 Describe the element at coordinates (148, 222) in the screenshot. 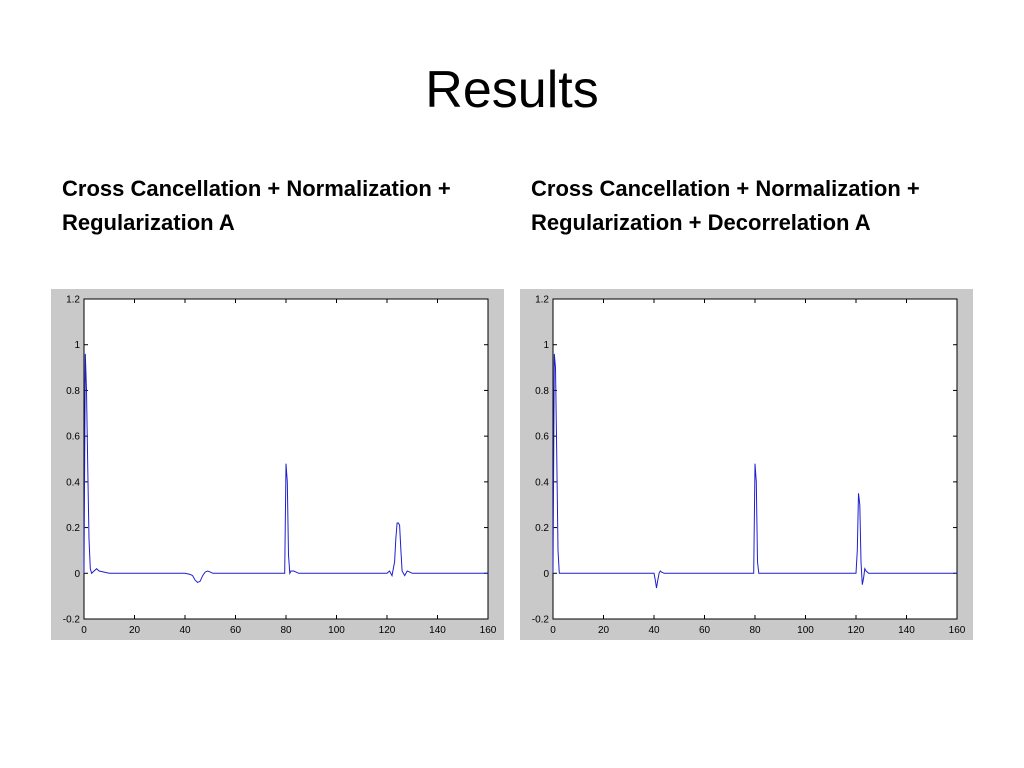

I see `caption-line: Regularization A` at that location.